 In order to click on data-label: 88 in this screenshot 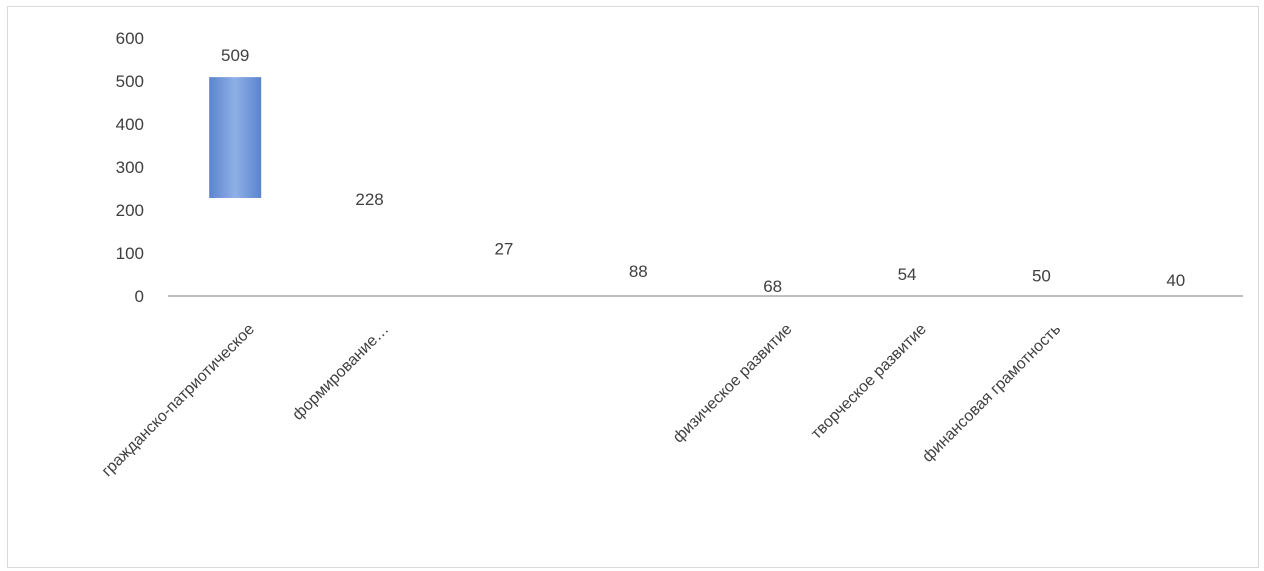, I will do `click(638, 271)`.